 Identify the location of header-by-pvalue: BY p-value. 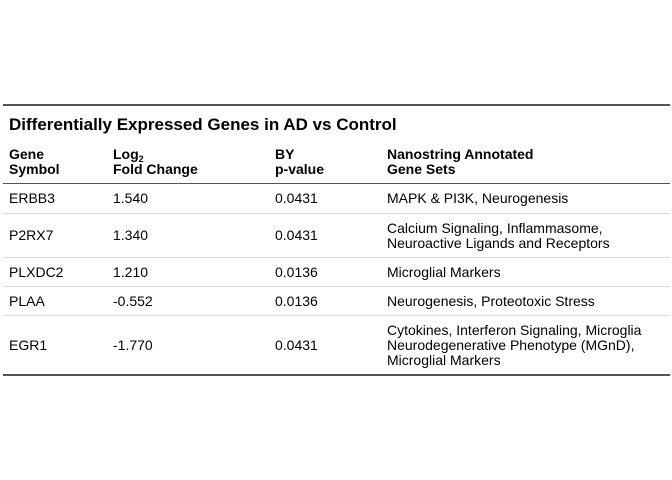
(300, 161).